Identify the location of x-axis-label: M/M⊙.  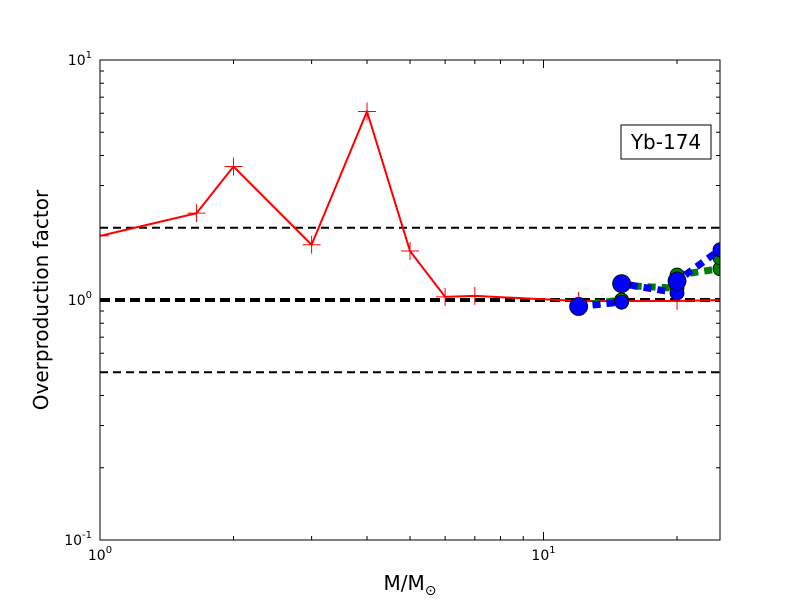
(410, 585).